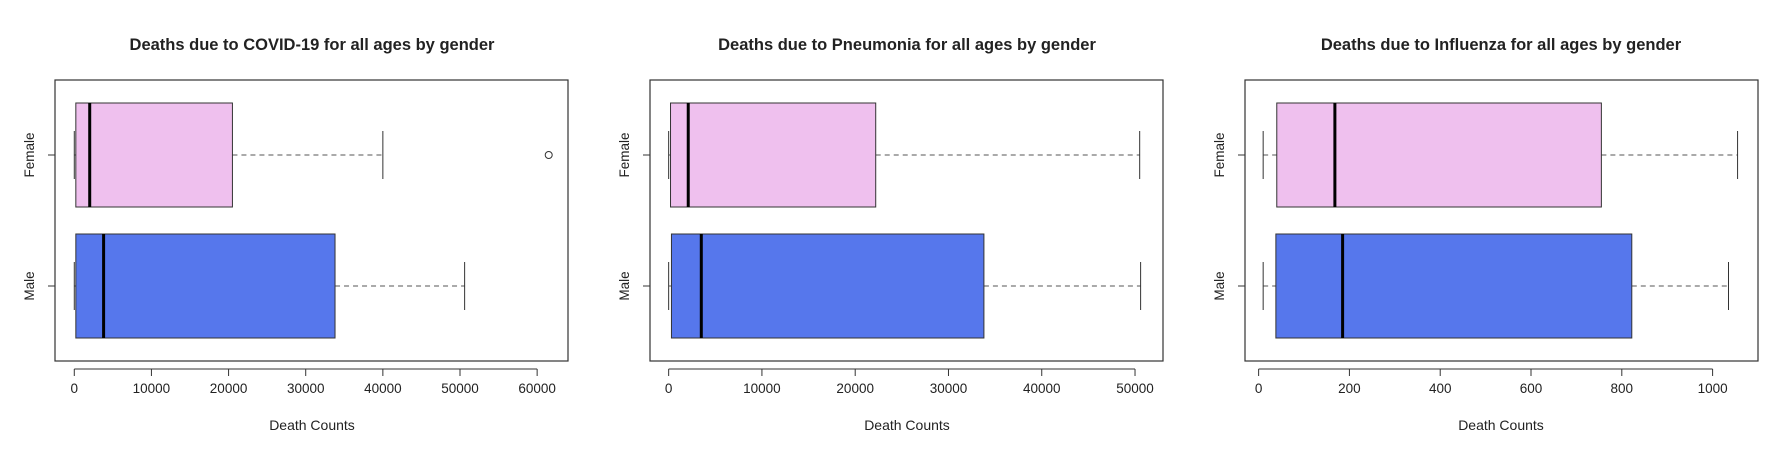  I want to click on x-tick-label: 1000, so click(1713, 388).